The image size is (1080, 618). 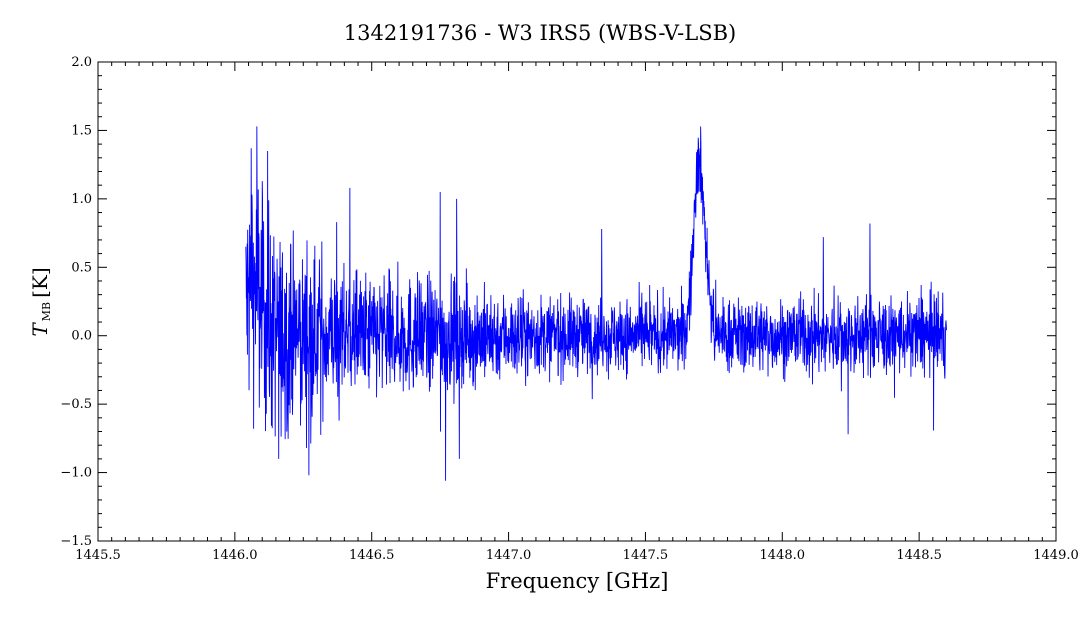 I want to click on x-tick-label: 1447.5, so click(x=646, y=555).